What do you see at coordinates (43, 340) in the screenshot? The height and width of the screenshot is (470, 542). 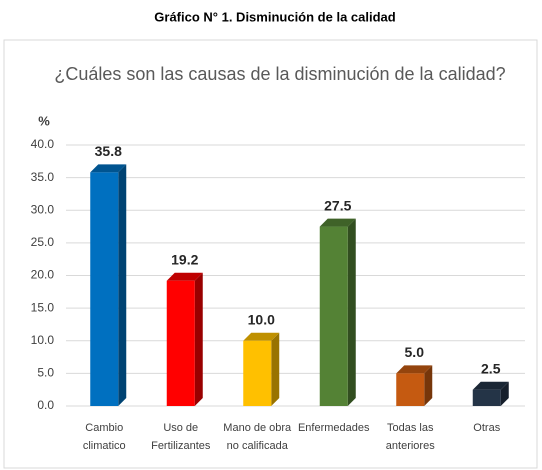 I see `y-tick-label: 10.0` at bounding box center [43, 340].